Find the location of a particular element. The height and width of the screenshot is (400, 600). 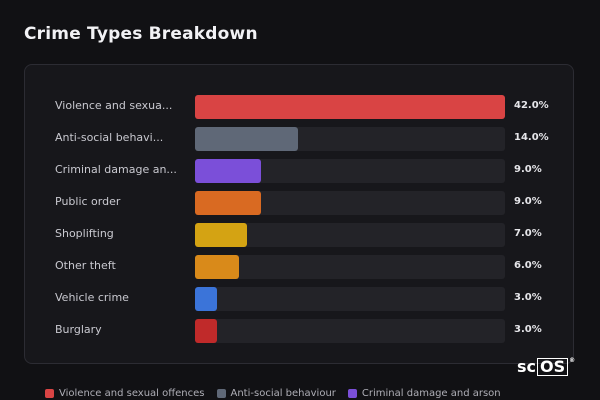

bar-value-label: 14.0% is located at coordinates (531, 137).